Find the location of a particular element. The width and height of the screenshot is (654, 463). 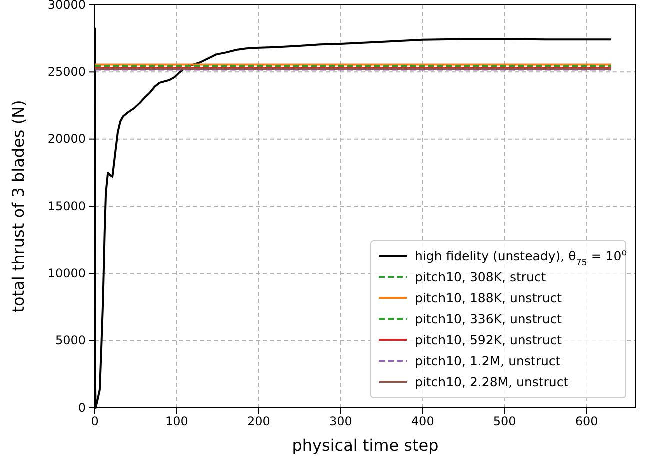

x-tick-label: 500 is located at coordinates (504, 421).